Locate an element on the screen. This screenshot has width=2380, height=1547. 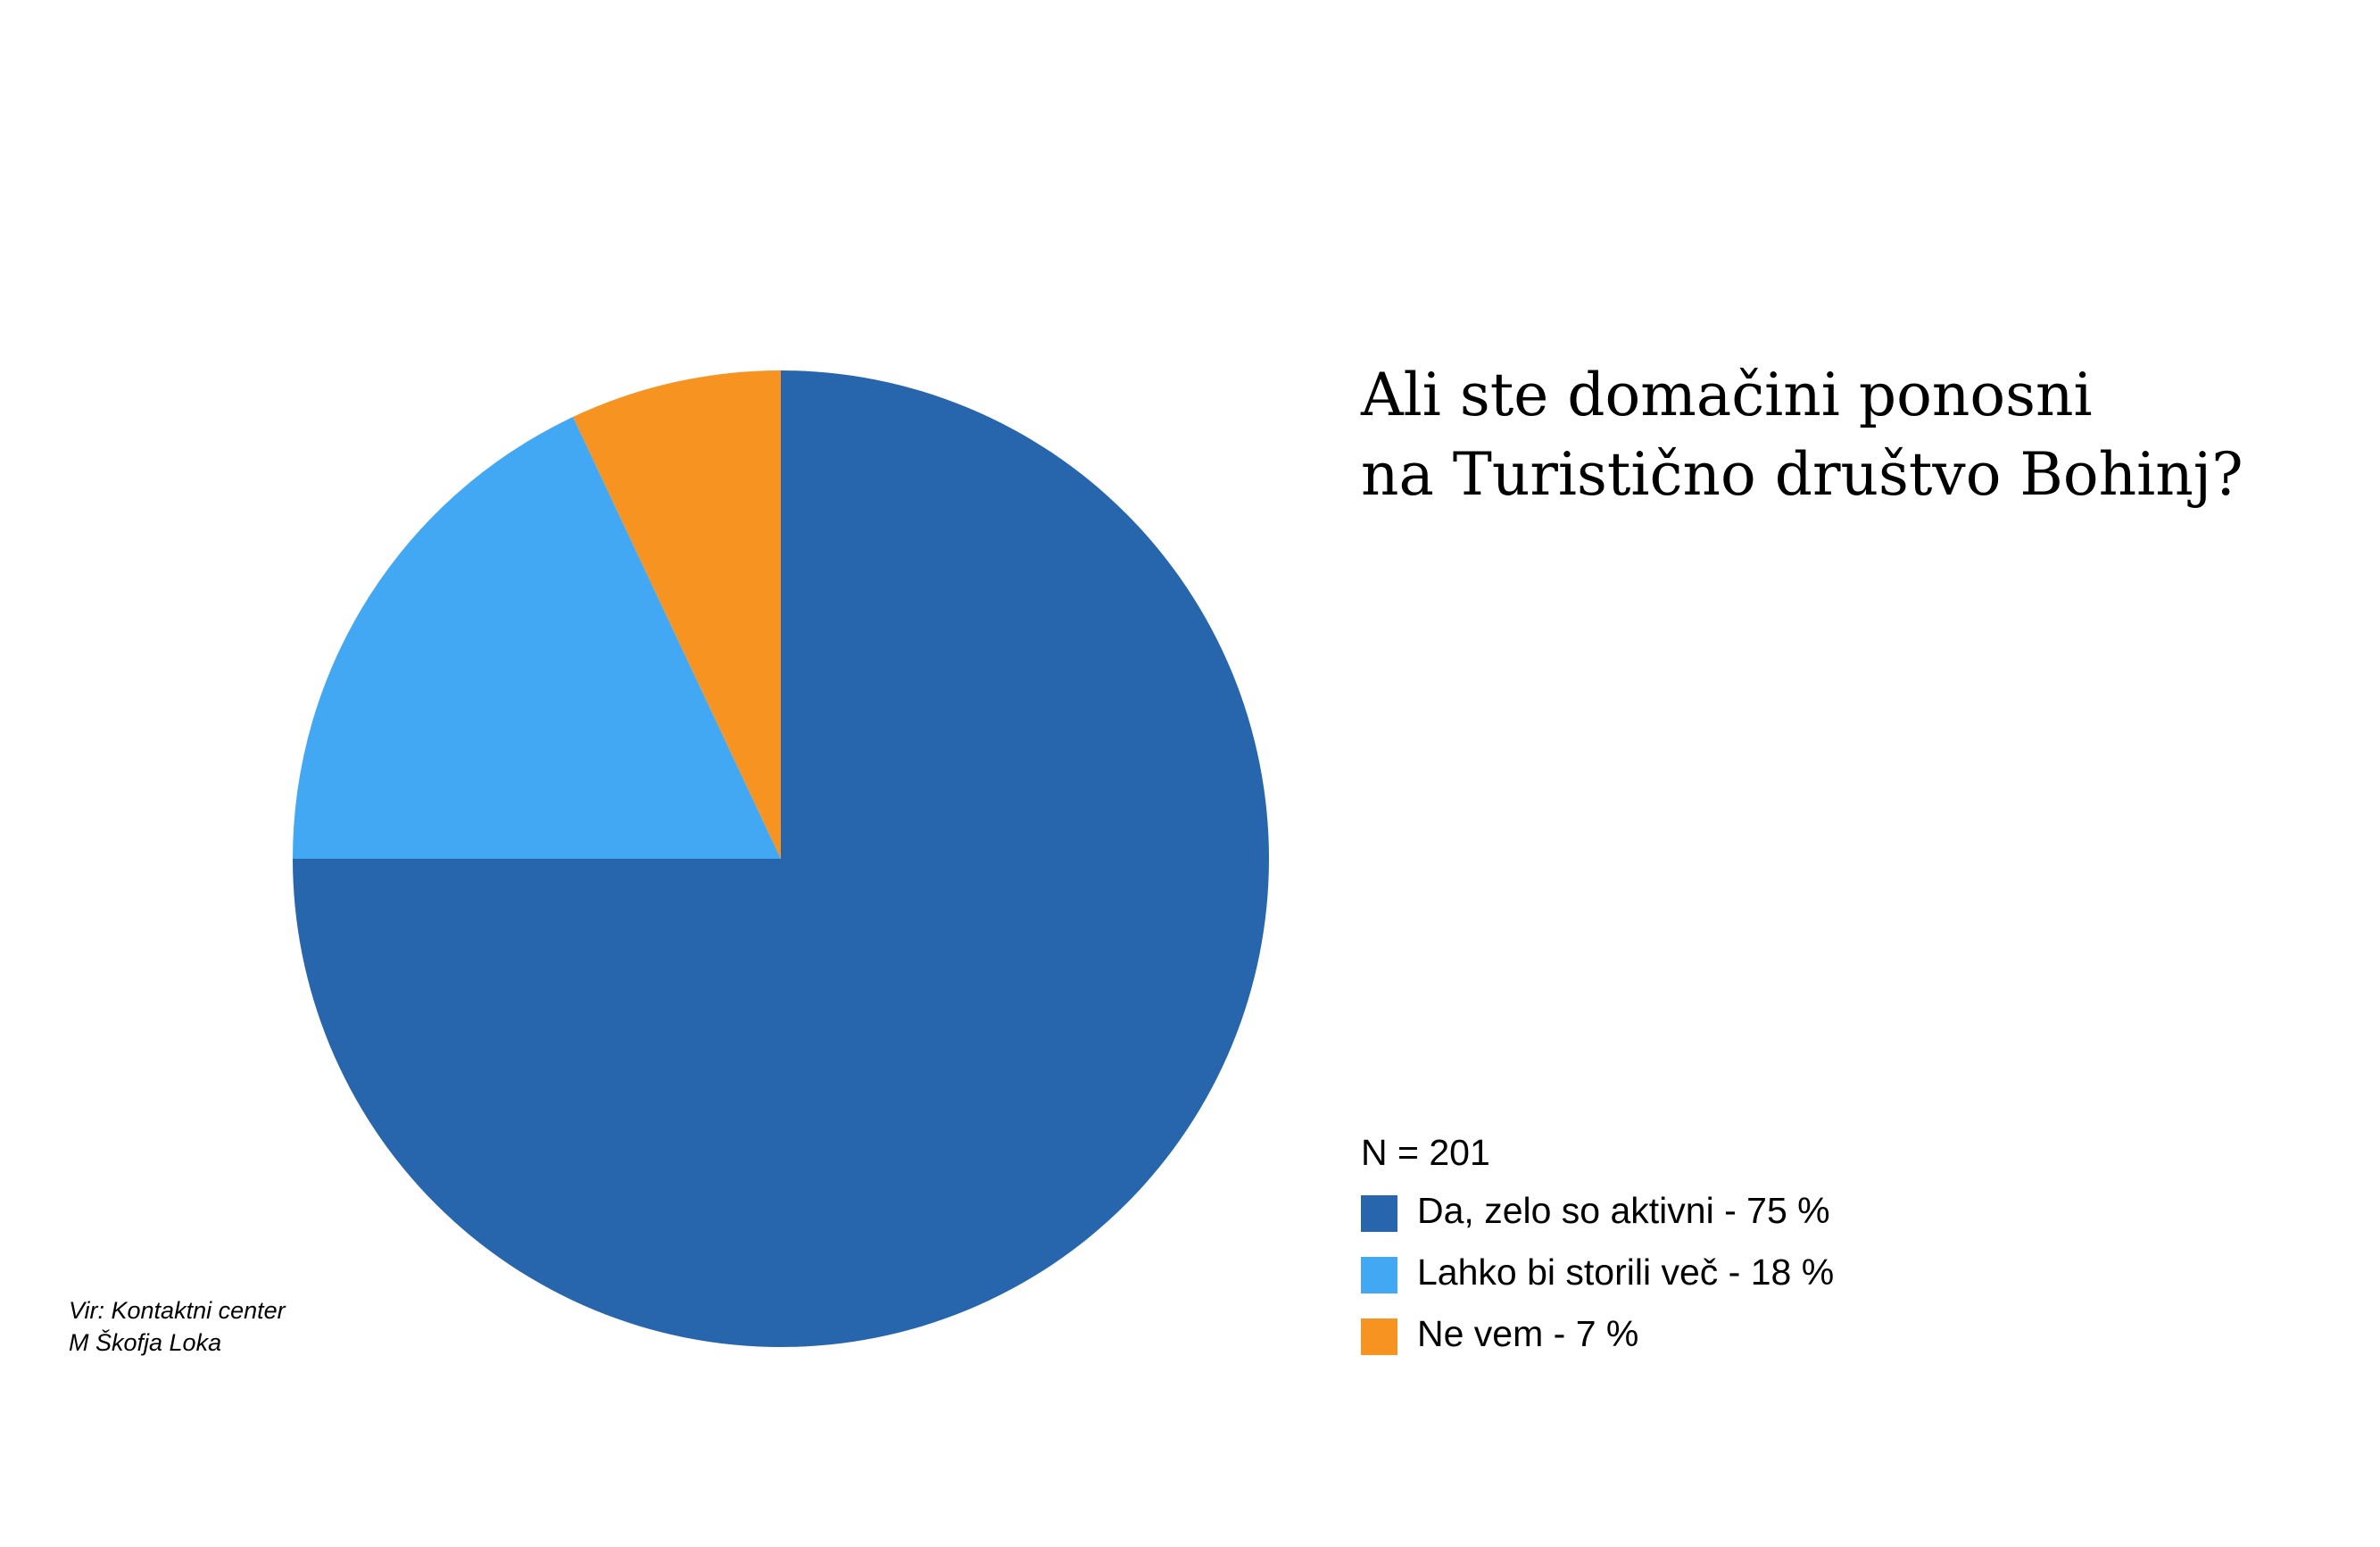
legend-label: Lahko bi storili več - 18 % is located at coordinates (1626, 1272).